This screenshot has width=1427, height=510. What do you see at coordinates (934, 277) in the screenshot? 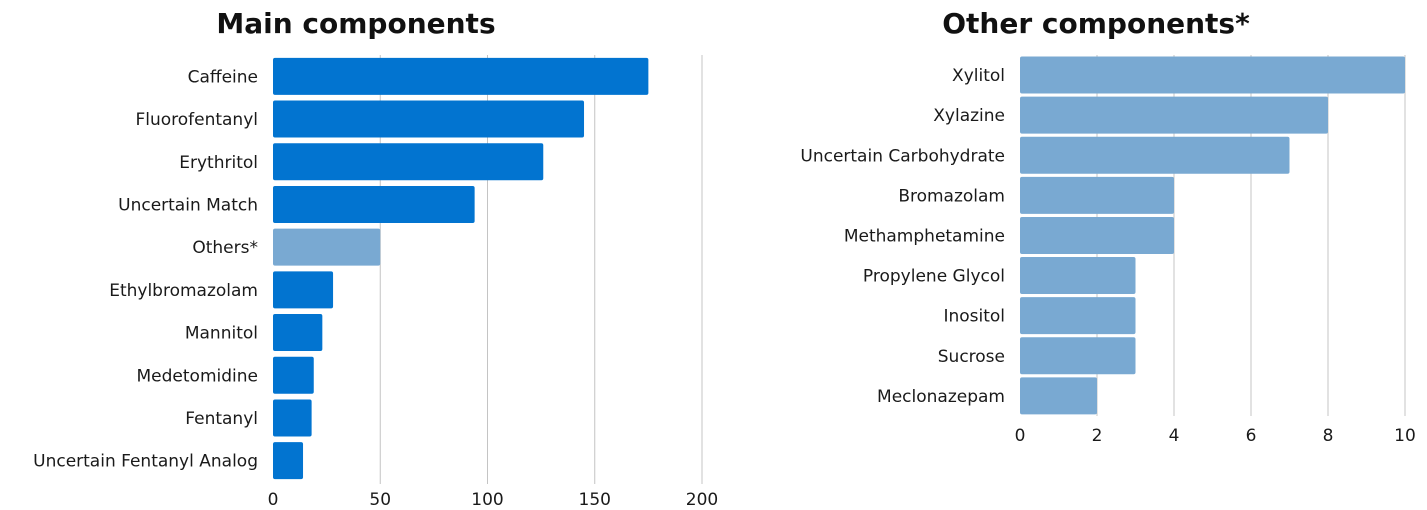
I see `category-label: Propylene Glycol` at bounding box center [934, 277].